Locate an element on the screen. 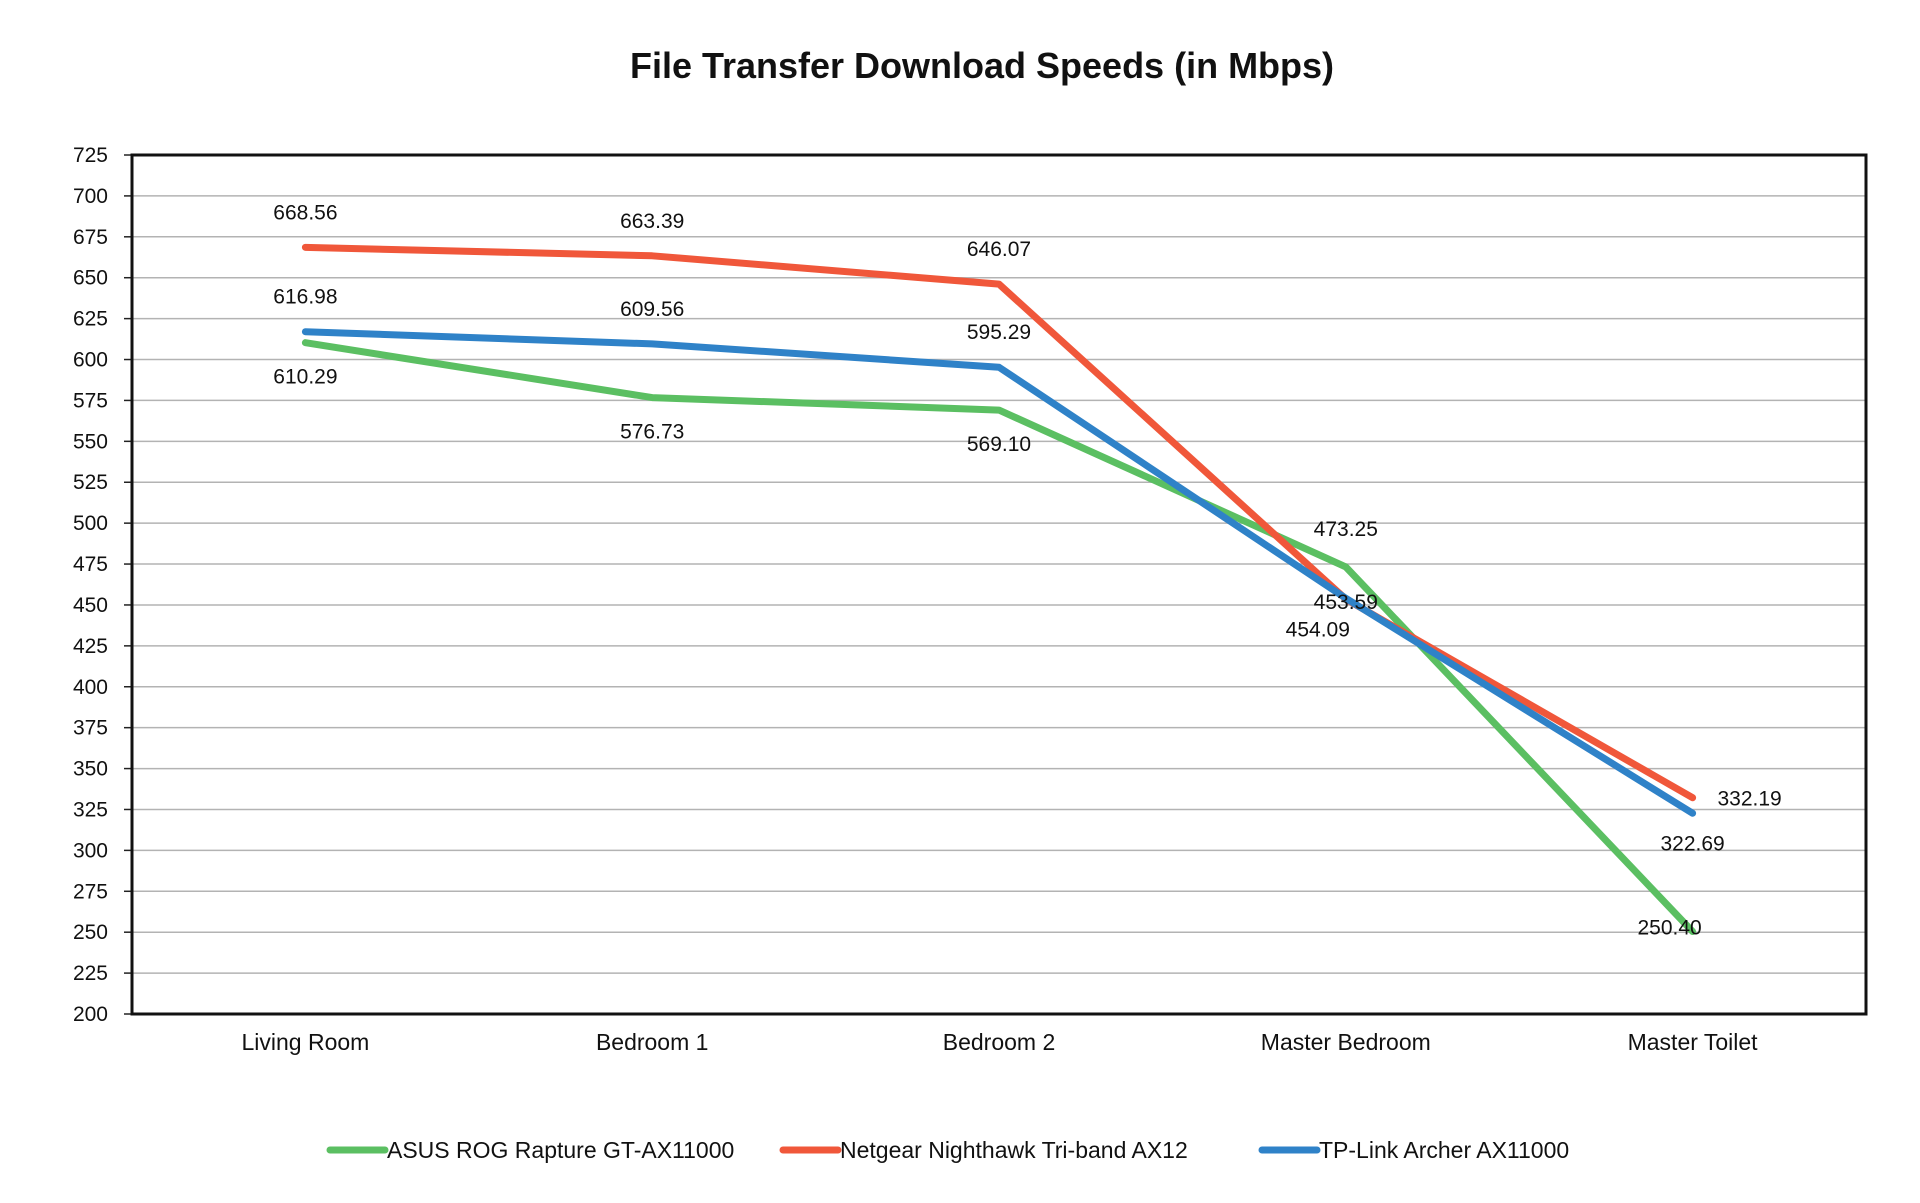  data-label: 668.56 is located at coordinates (305, 212).